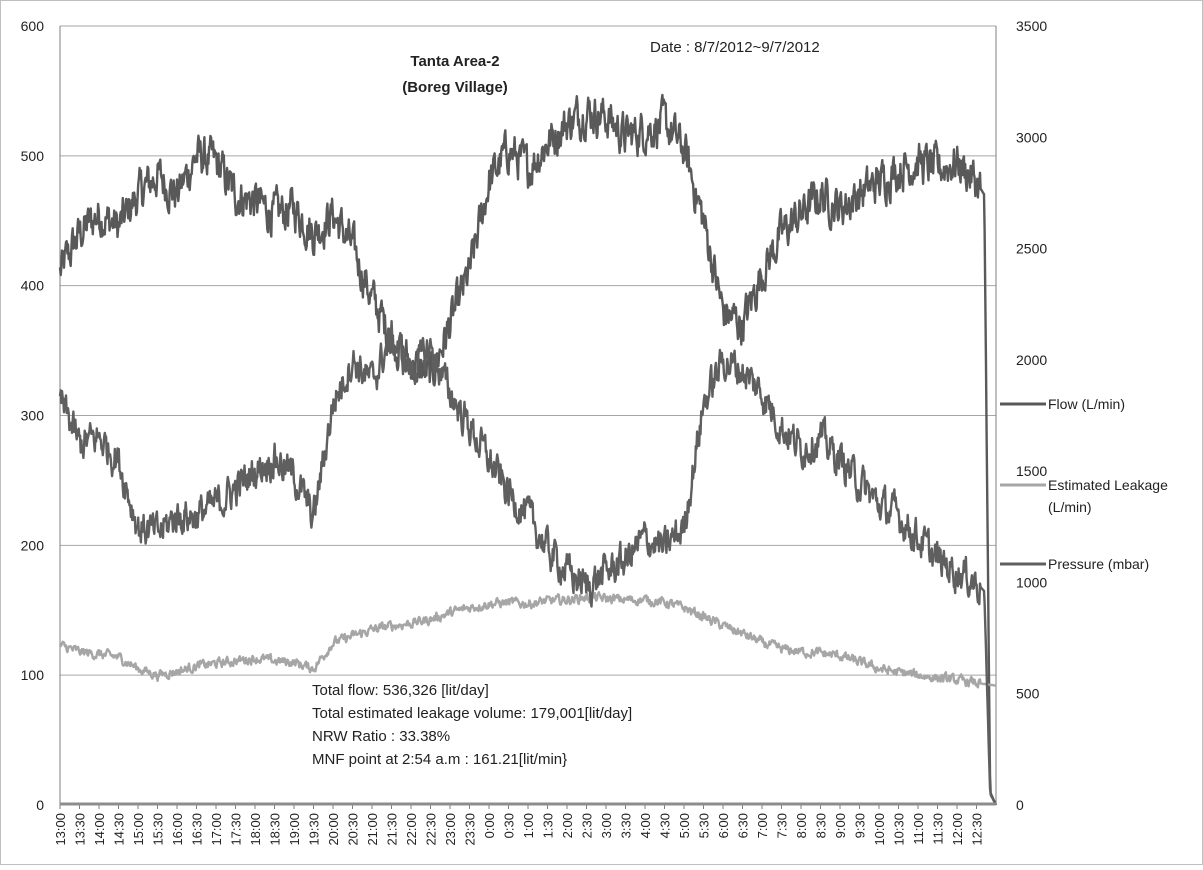 The image size is (1203, 870). What do you see at coordinates (1070, 507) in the screenshot?
I see `legend-label-1: (L/min)` at bounding box center [1070, 507].